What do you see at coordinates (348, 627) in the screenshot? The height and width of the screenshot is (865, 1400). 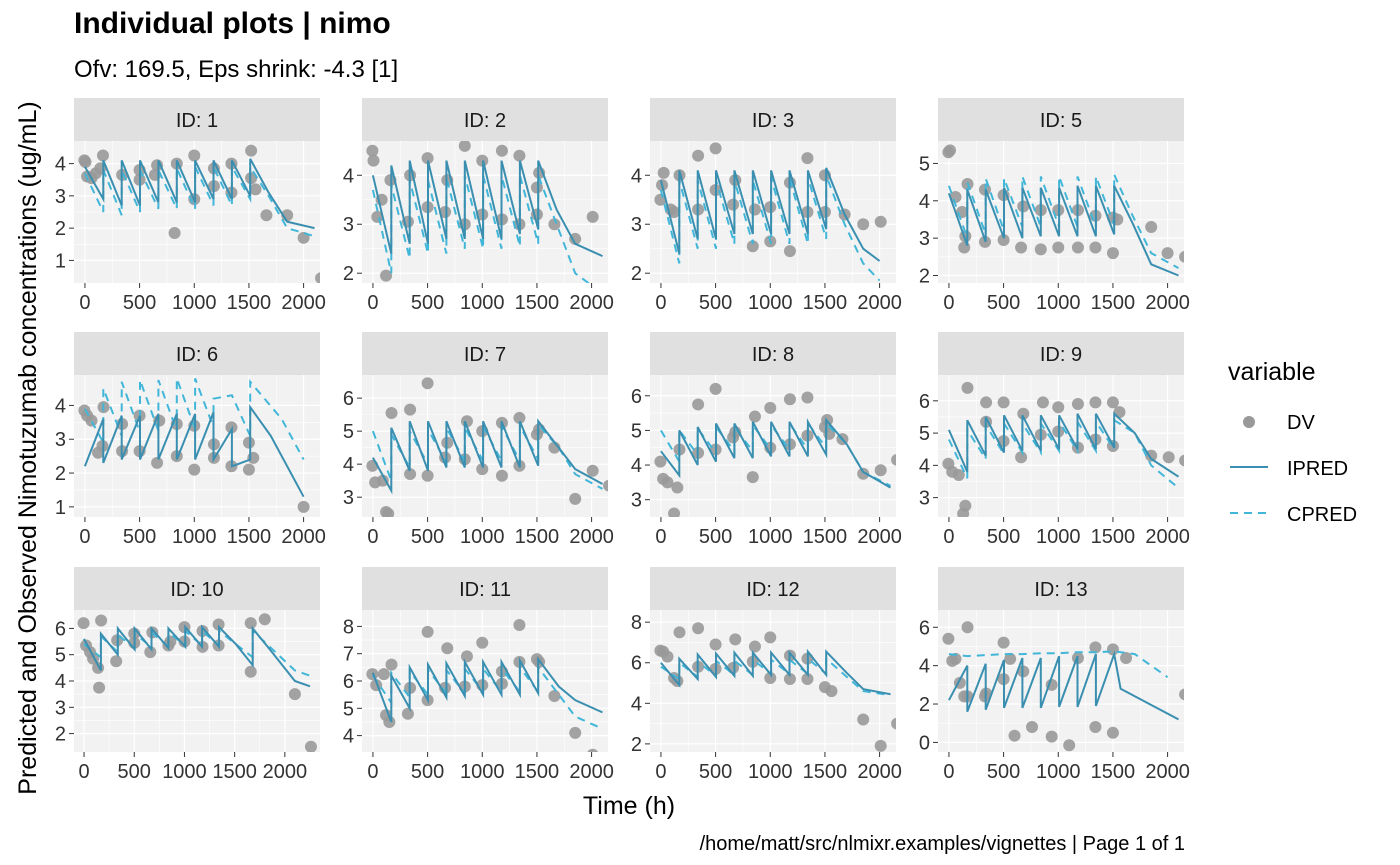 I see `y-tick-label: 8` at bounding box center [348, 627].